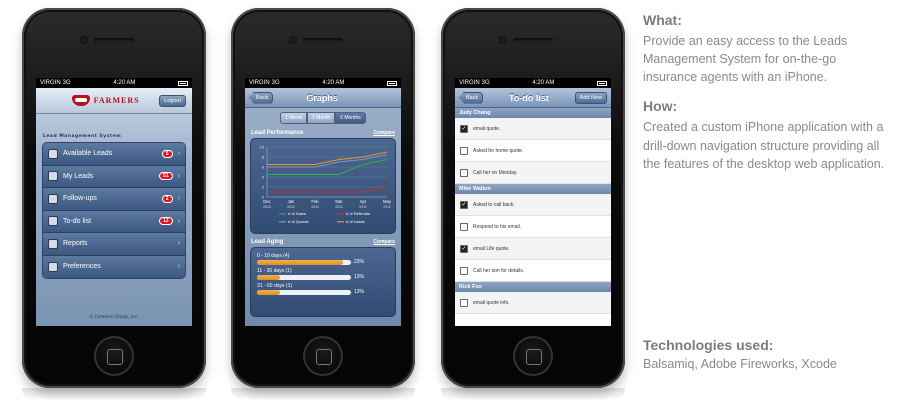 The width and height of the screenshot is (900, 400). Describe the element at coordinates (172, 100) in the screenshot. I see `logout-button: Logout` at that location.